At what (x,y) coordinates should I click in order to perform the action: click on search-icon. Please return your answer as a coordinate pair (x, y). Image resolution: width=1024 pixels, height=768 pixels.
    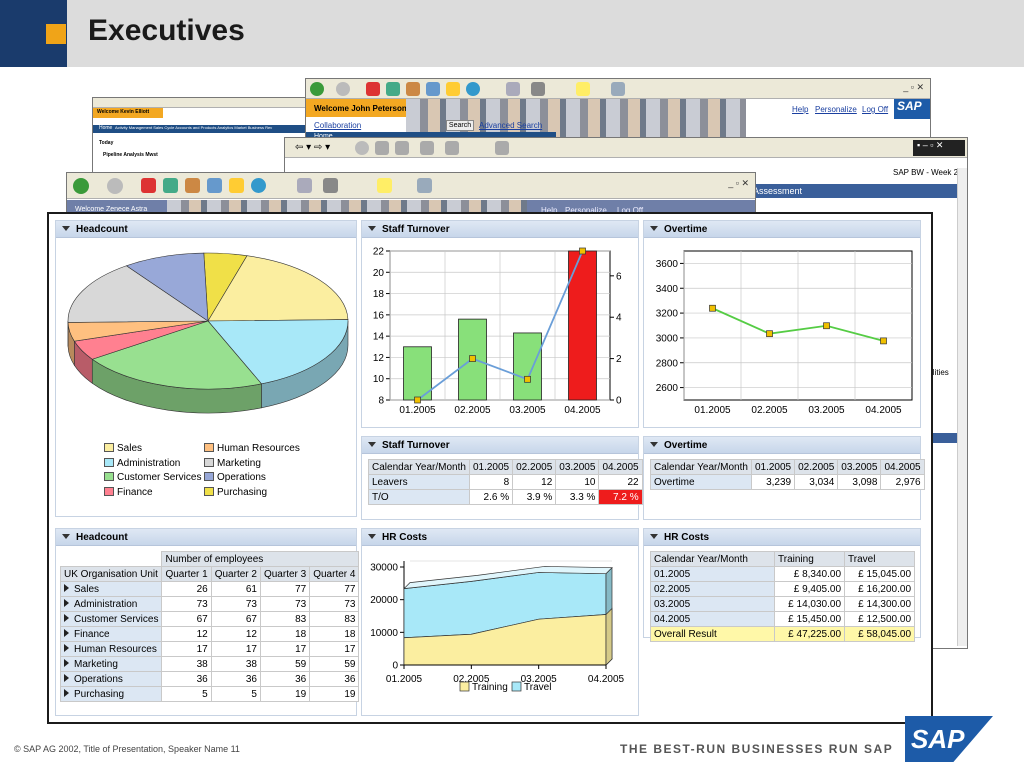
    Looking at the image, I should click on (433, 89).